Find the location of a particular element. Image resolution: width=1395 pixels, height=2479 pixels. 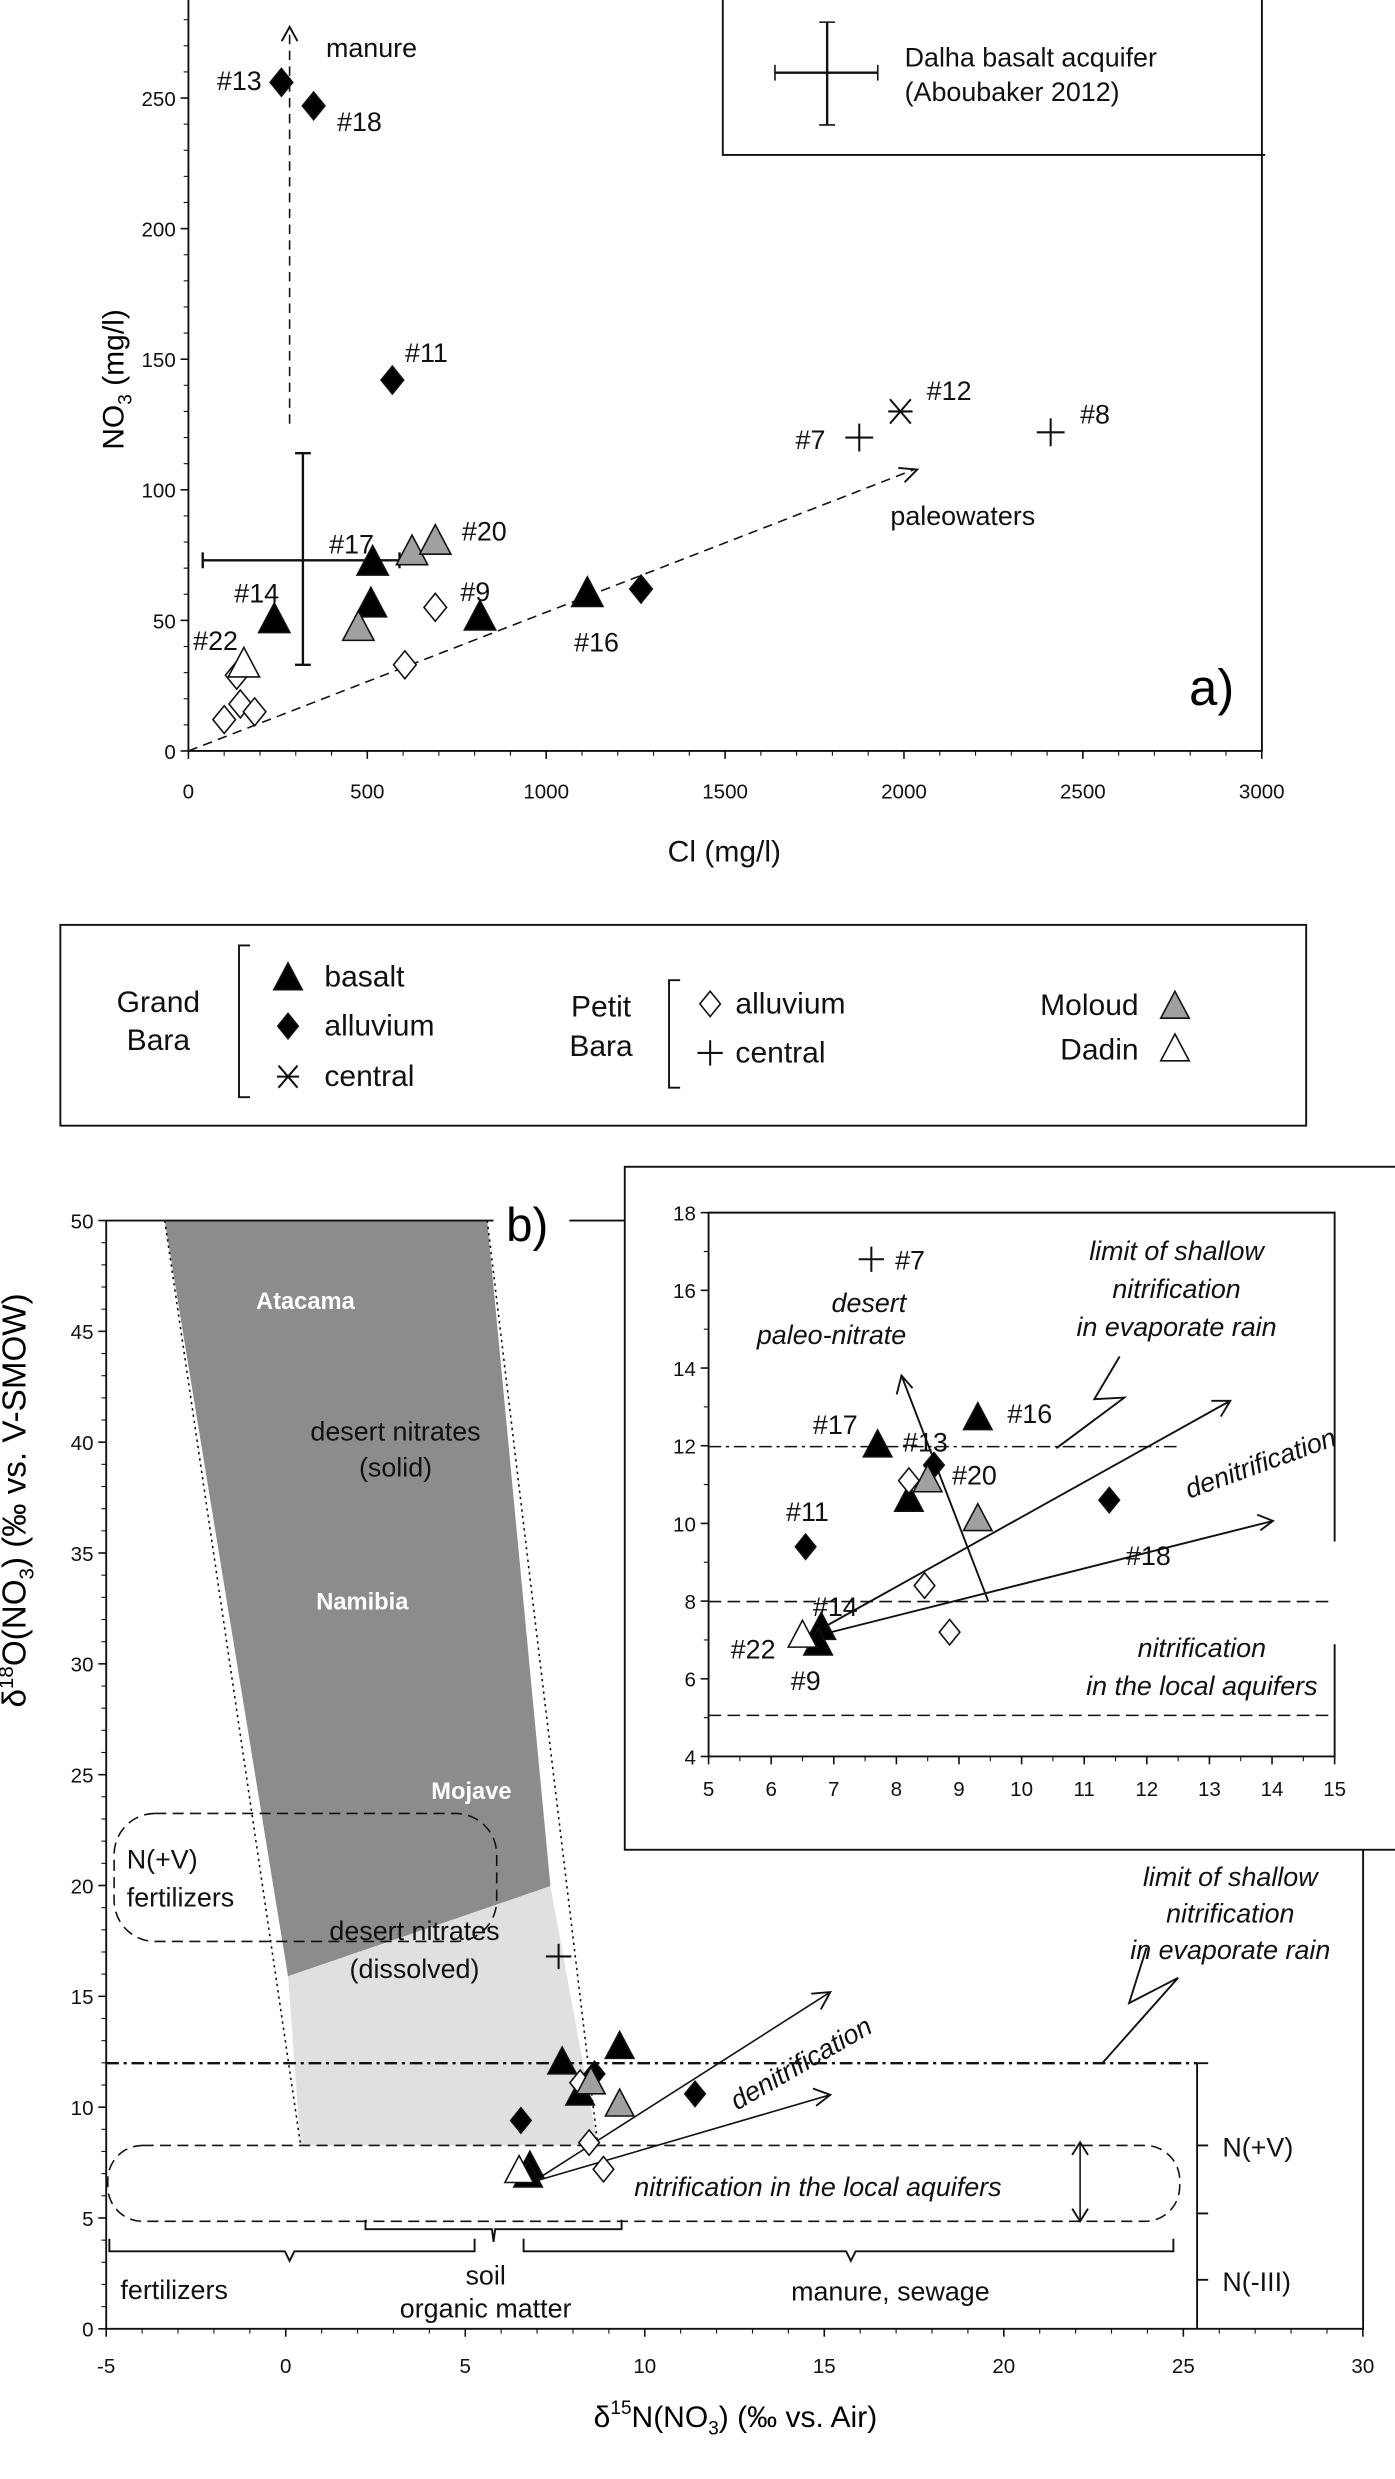

legend-petit-bara: Bara is located at coordinates (601, 1046).